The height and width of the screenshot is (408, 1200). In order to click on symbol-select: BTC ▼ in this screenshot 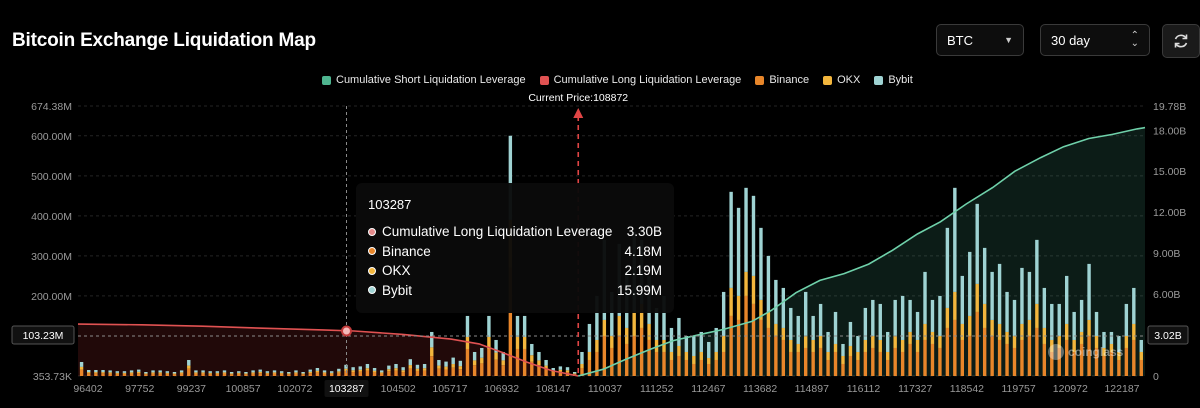, I will do `click(980, 40)`.